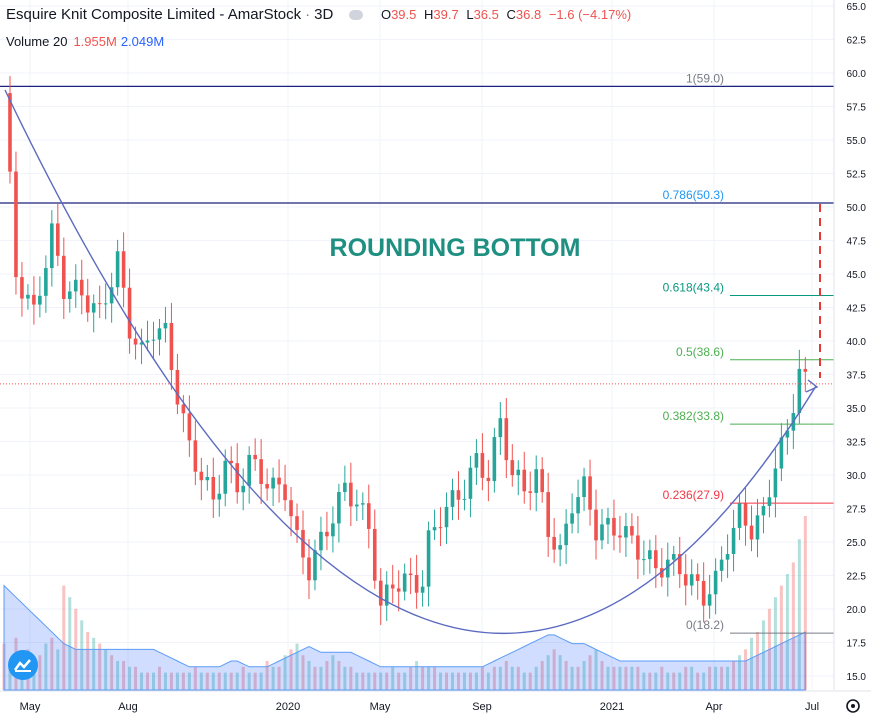 This screenshot has width=871, height=717. Describe the element at coordinates (857, 208) in the screenshot. I see `price-tick-label: 50.0` at that location.